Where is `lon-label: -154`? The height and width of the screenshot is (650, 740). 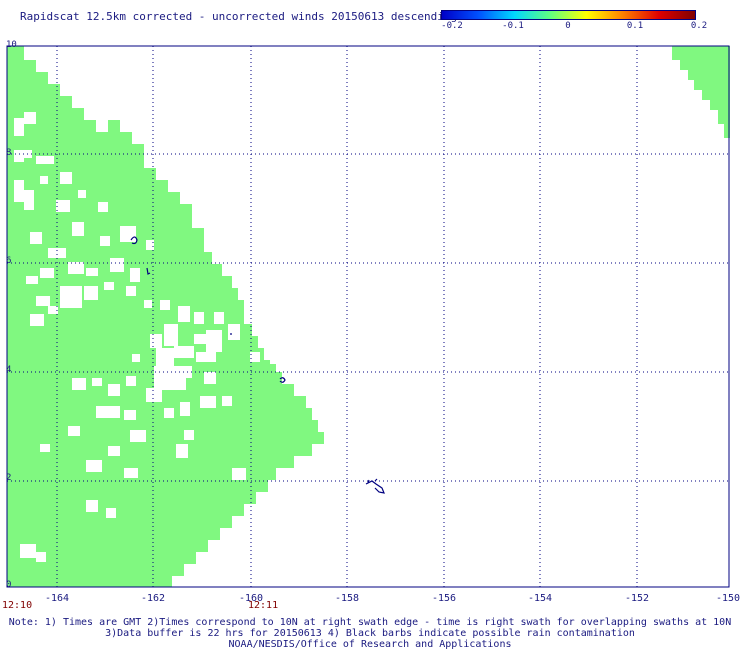 lon-label: -154 is located at coordinates (540, 598).